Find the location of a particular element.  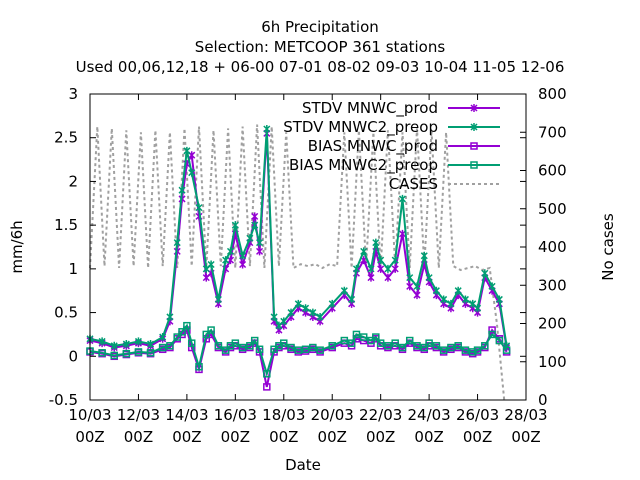

y2-axis-ticks: 0 100 200 300 400 500 600 700 800 is located at coordinates (543, 247).